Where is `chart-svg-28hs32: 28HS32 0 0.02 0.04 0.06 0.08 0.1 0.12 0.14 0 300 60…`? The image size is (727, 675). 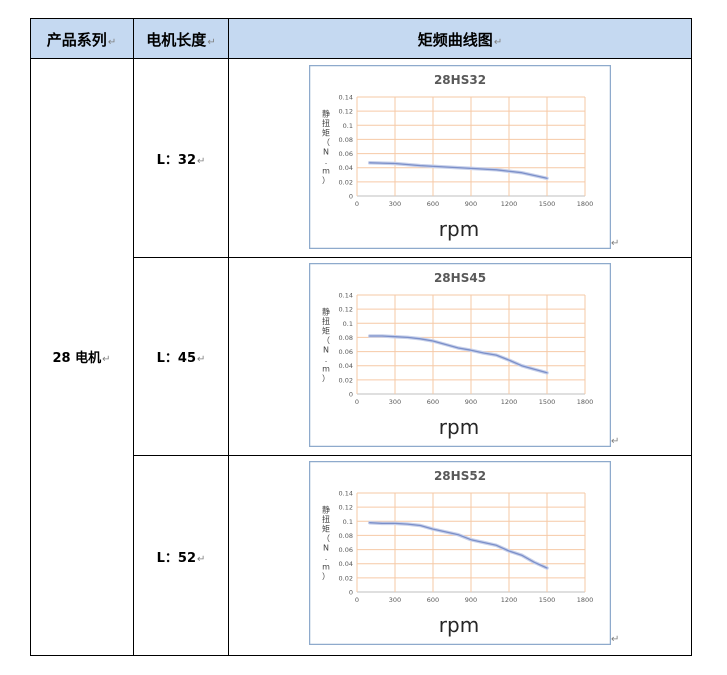 chart-svg-28hs32: 28HS32 0 0.02 0.04 0.06 0.08 0.1 0.12 0.14 0 300 60… is located at coordinates (460, 157).